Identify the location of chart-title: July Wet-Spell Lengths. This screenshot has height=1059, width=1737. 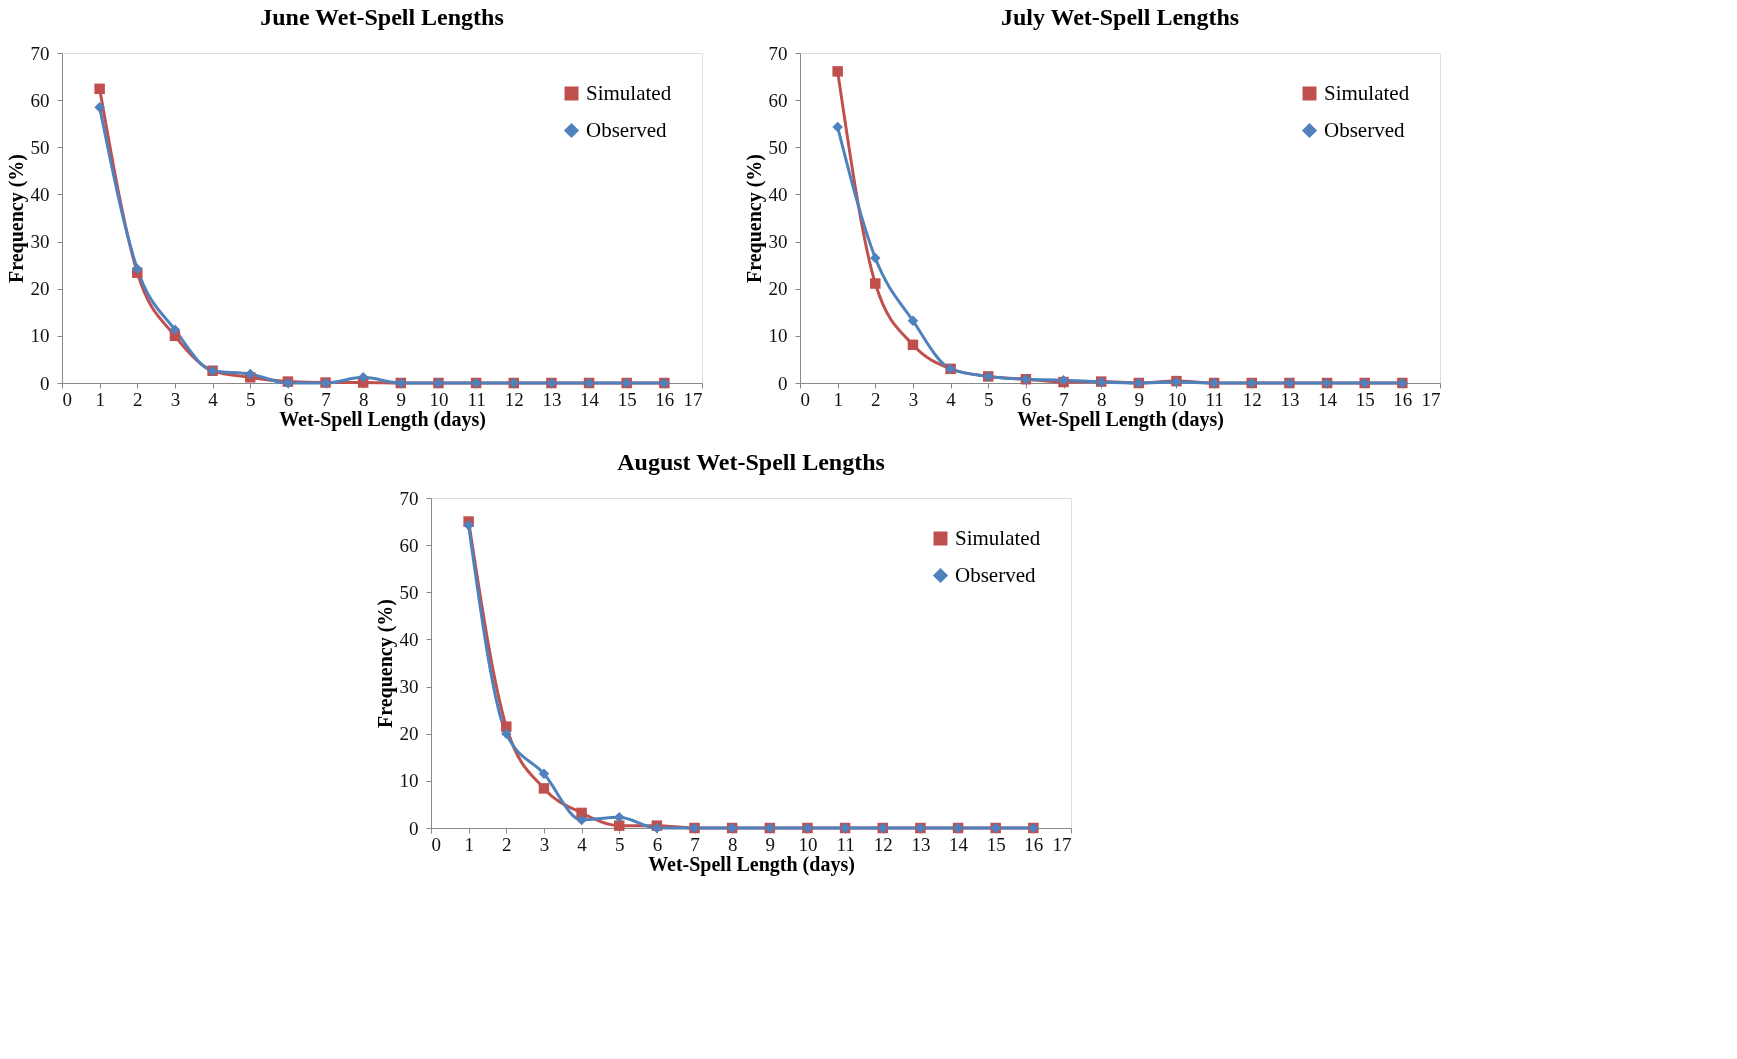
(1120, 17).